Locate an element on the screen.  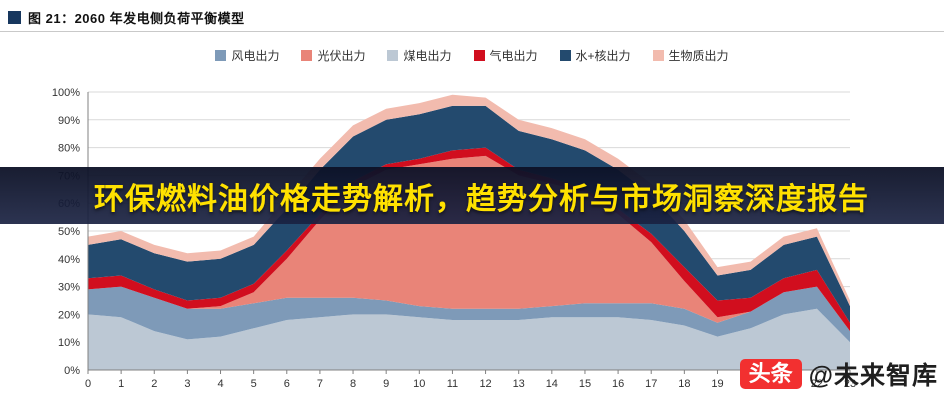
legend-item-0: 风电出力 is located at coordinates (247, 55).